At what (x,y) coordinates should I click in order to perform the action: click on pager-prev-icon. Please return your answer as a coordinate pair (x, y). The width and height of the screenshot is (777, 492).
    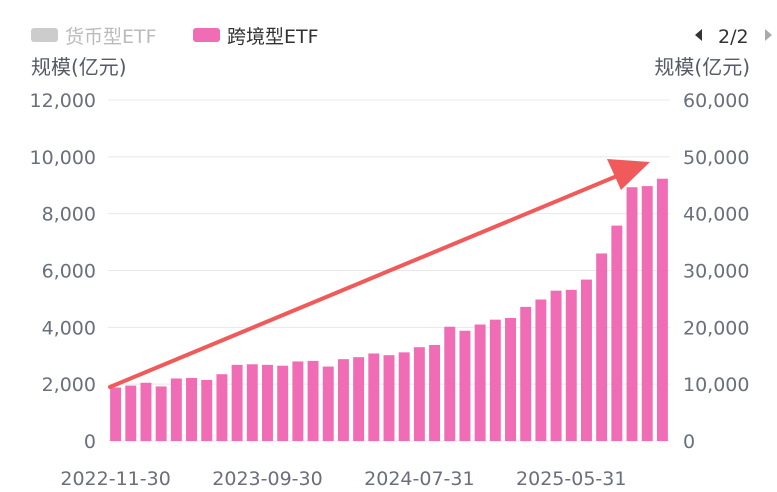
    Looking at the image, I should click on (698, 35).